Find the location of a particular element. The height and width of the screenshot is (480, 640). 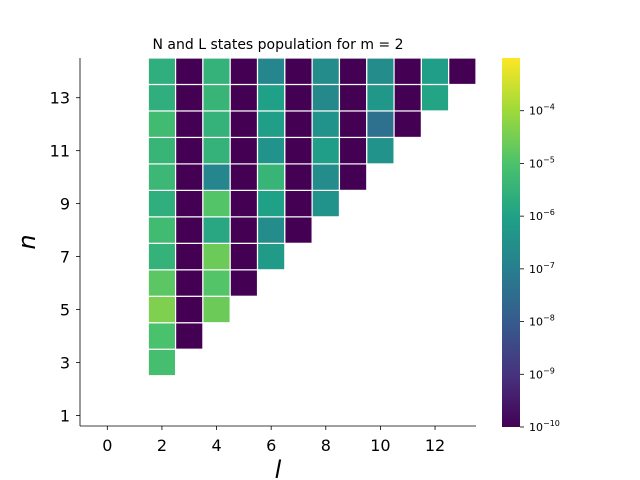

heatmap-cell-n12-l6 is located at coordinates (271, 124).